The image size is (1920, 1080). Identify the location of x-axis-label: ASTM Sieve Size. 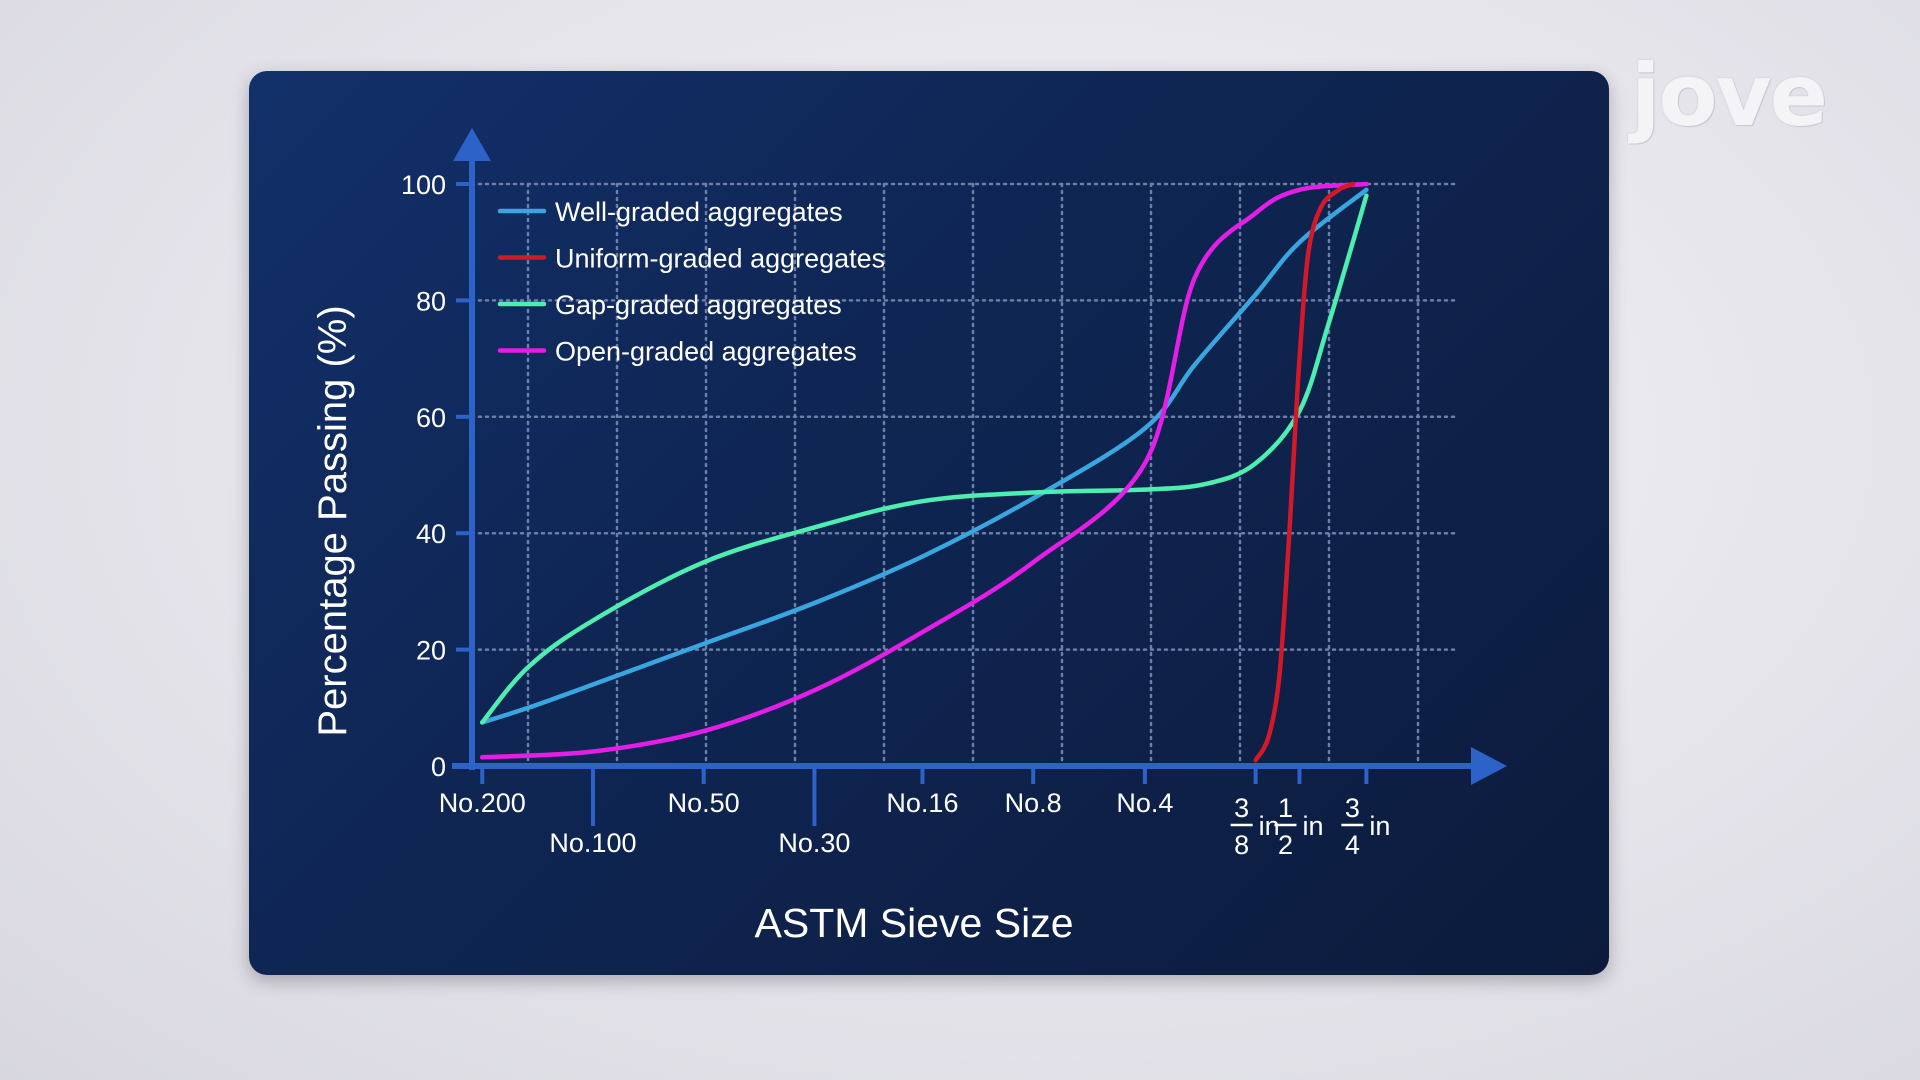
(914, 923).